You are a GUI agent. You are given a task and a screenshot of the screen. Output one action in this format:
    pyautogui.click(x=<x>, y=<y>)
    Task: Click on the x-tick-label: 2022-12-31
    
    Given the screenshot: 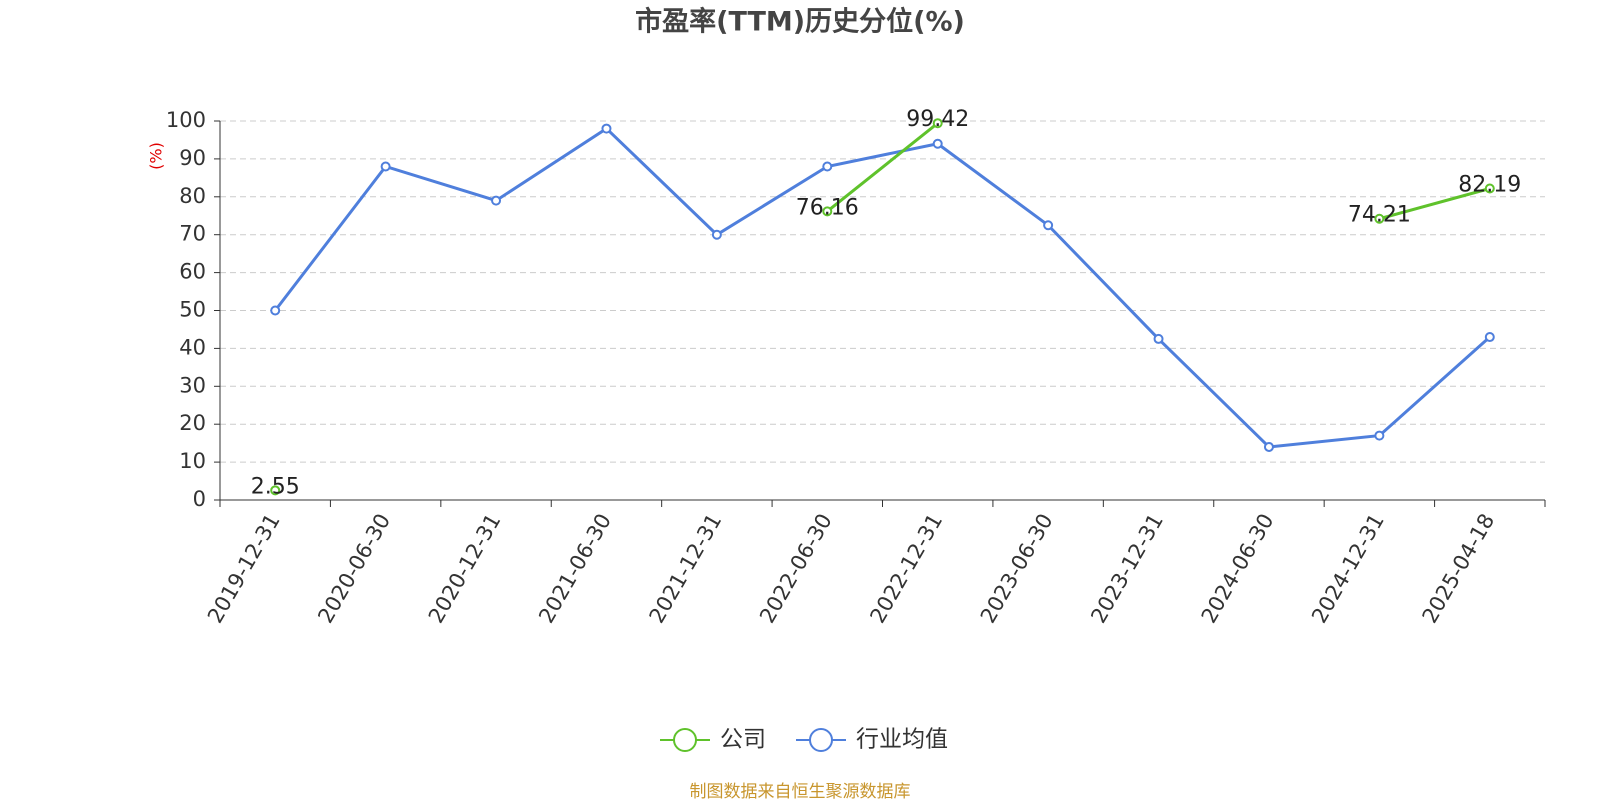 What is the action you would take?
    pyautogui.click(x=906, y=568)
    